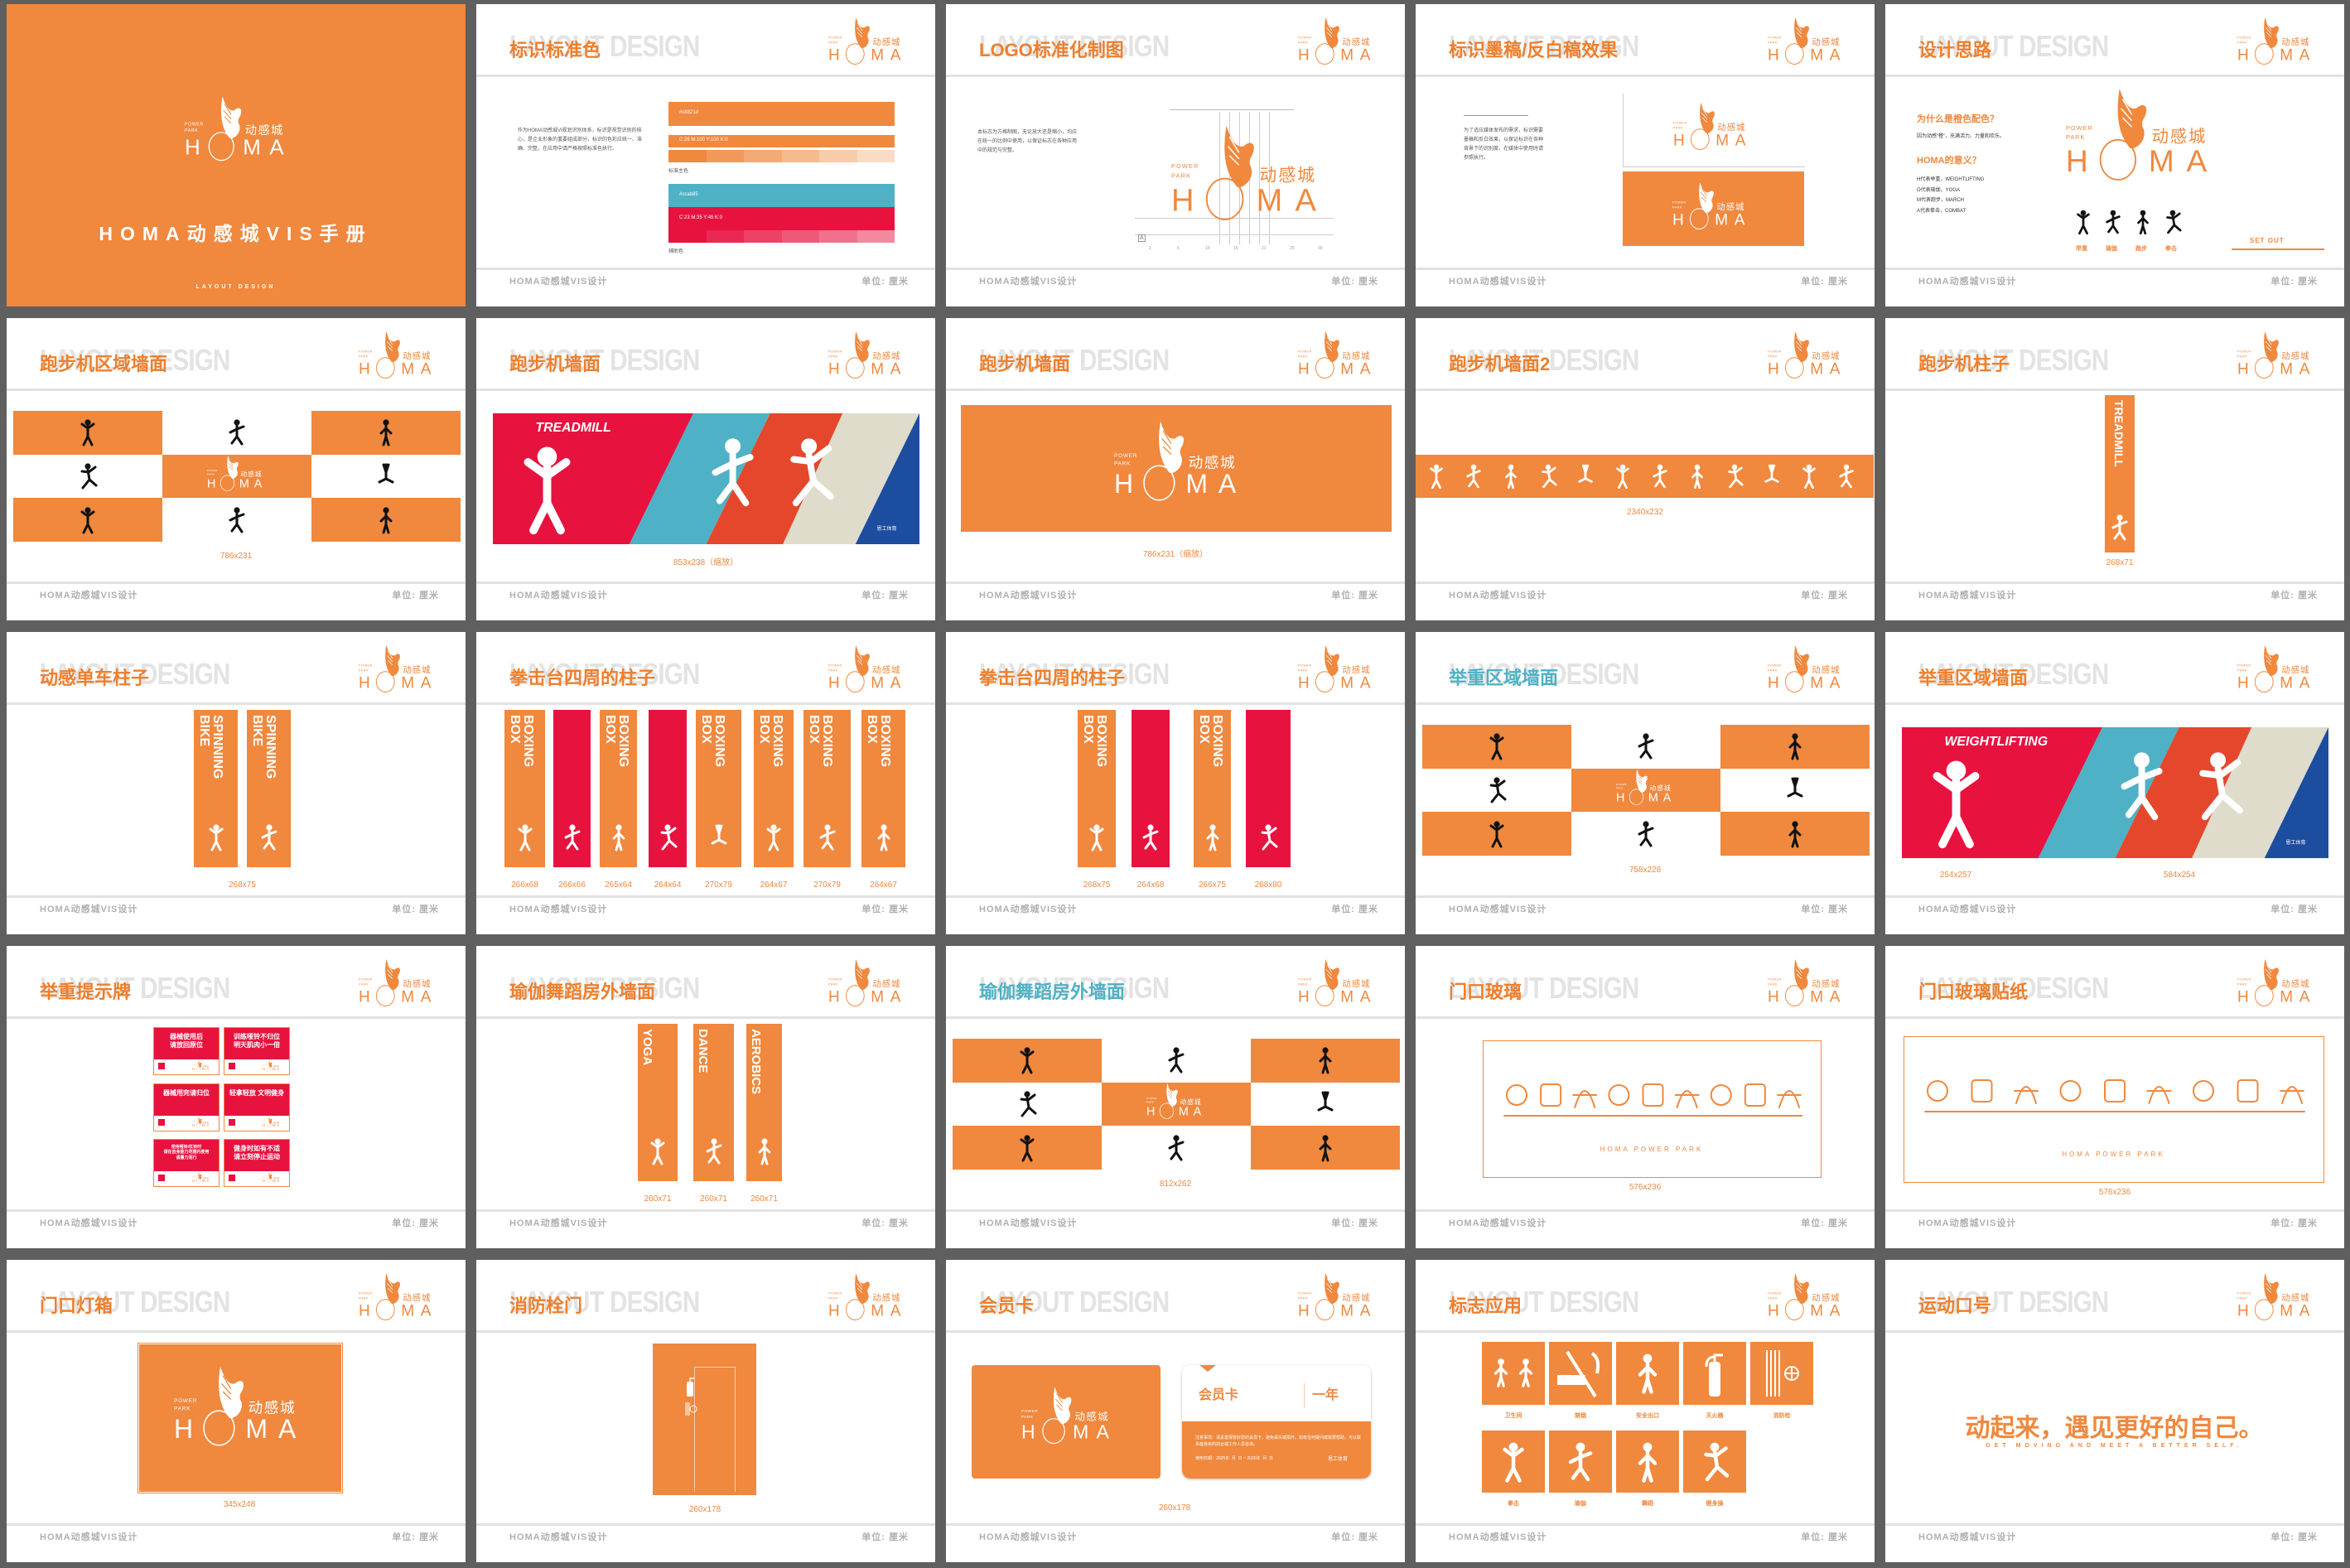 This screenshot has height=1568, width=2350. What do you see at coordinates (240, 1418) in the screenshot?
I see `door-lightbox: POWER PARK 动感城 H MA` at bounding box center [240, 1418].